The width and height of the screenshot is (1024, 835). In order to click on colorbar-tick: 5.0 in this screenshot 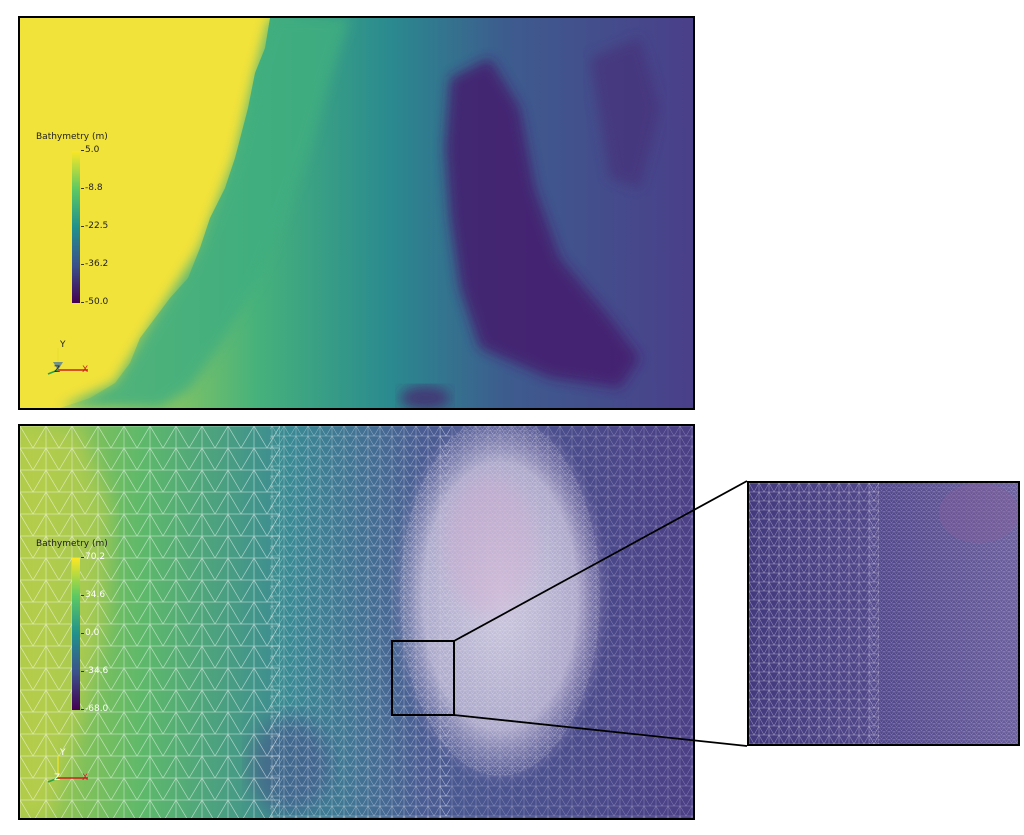, I will do `click(90, 150)`.